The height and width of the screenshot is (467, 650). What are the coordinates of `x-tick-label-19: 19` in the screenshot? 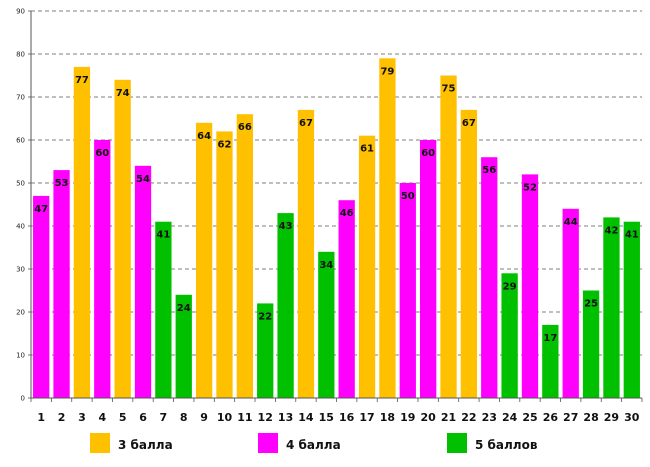 It's located at (407, 417).